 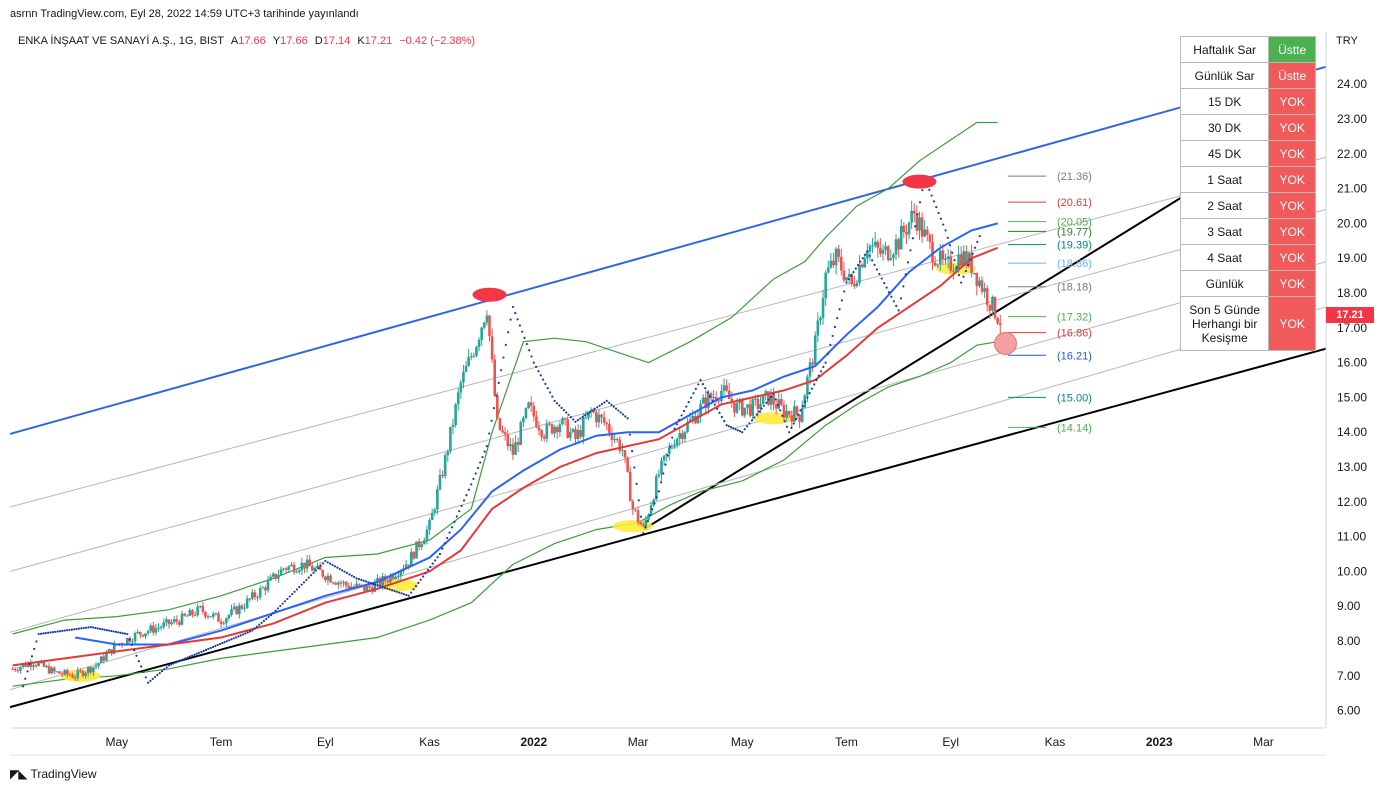 What do you see at coordinates (1224, 49) in the screenshot?
I see `signal-label: Haftalık Sar` at bounding box center [1224, 49].